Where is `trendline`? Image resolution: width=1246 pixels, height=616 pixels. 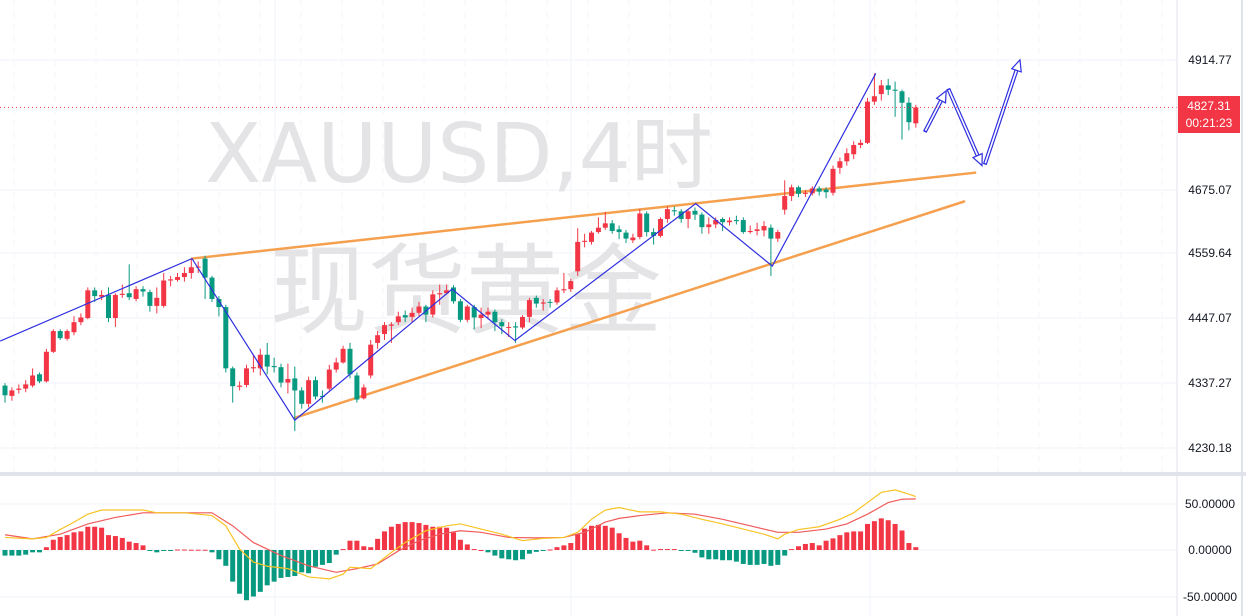
trendline is located at coordinates (583, 215).